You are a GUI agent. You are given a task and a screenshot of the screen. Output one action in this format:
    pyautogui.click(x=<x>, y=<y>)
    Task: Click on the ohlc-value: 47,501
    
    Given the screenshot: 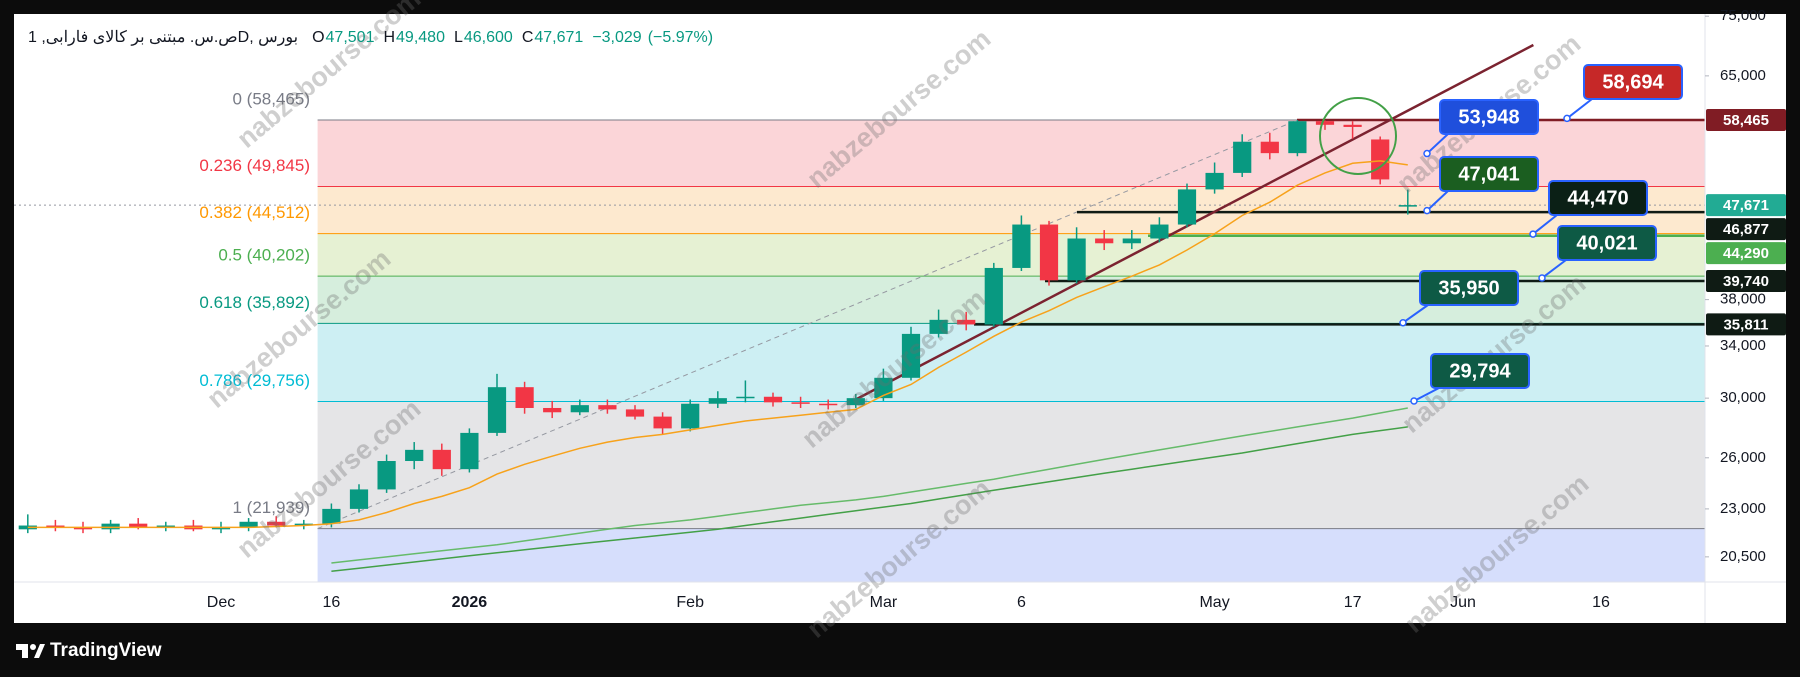 What is the action you would take?
    pyautogui.click(x=350, y=37)
    